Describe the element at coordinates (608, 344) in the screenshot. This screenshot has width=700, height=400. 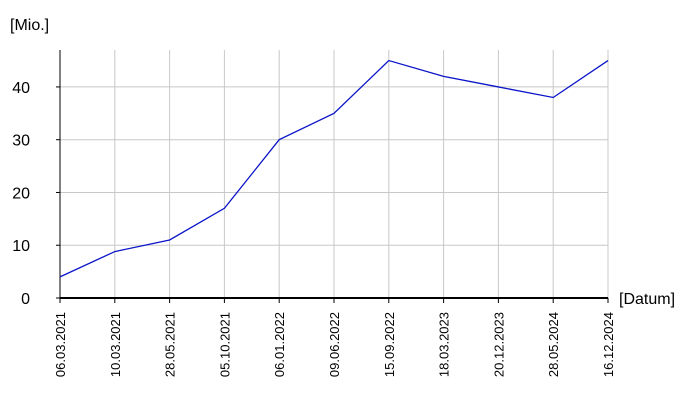
I see `x-tick-label: 16.12.2024` at that location.